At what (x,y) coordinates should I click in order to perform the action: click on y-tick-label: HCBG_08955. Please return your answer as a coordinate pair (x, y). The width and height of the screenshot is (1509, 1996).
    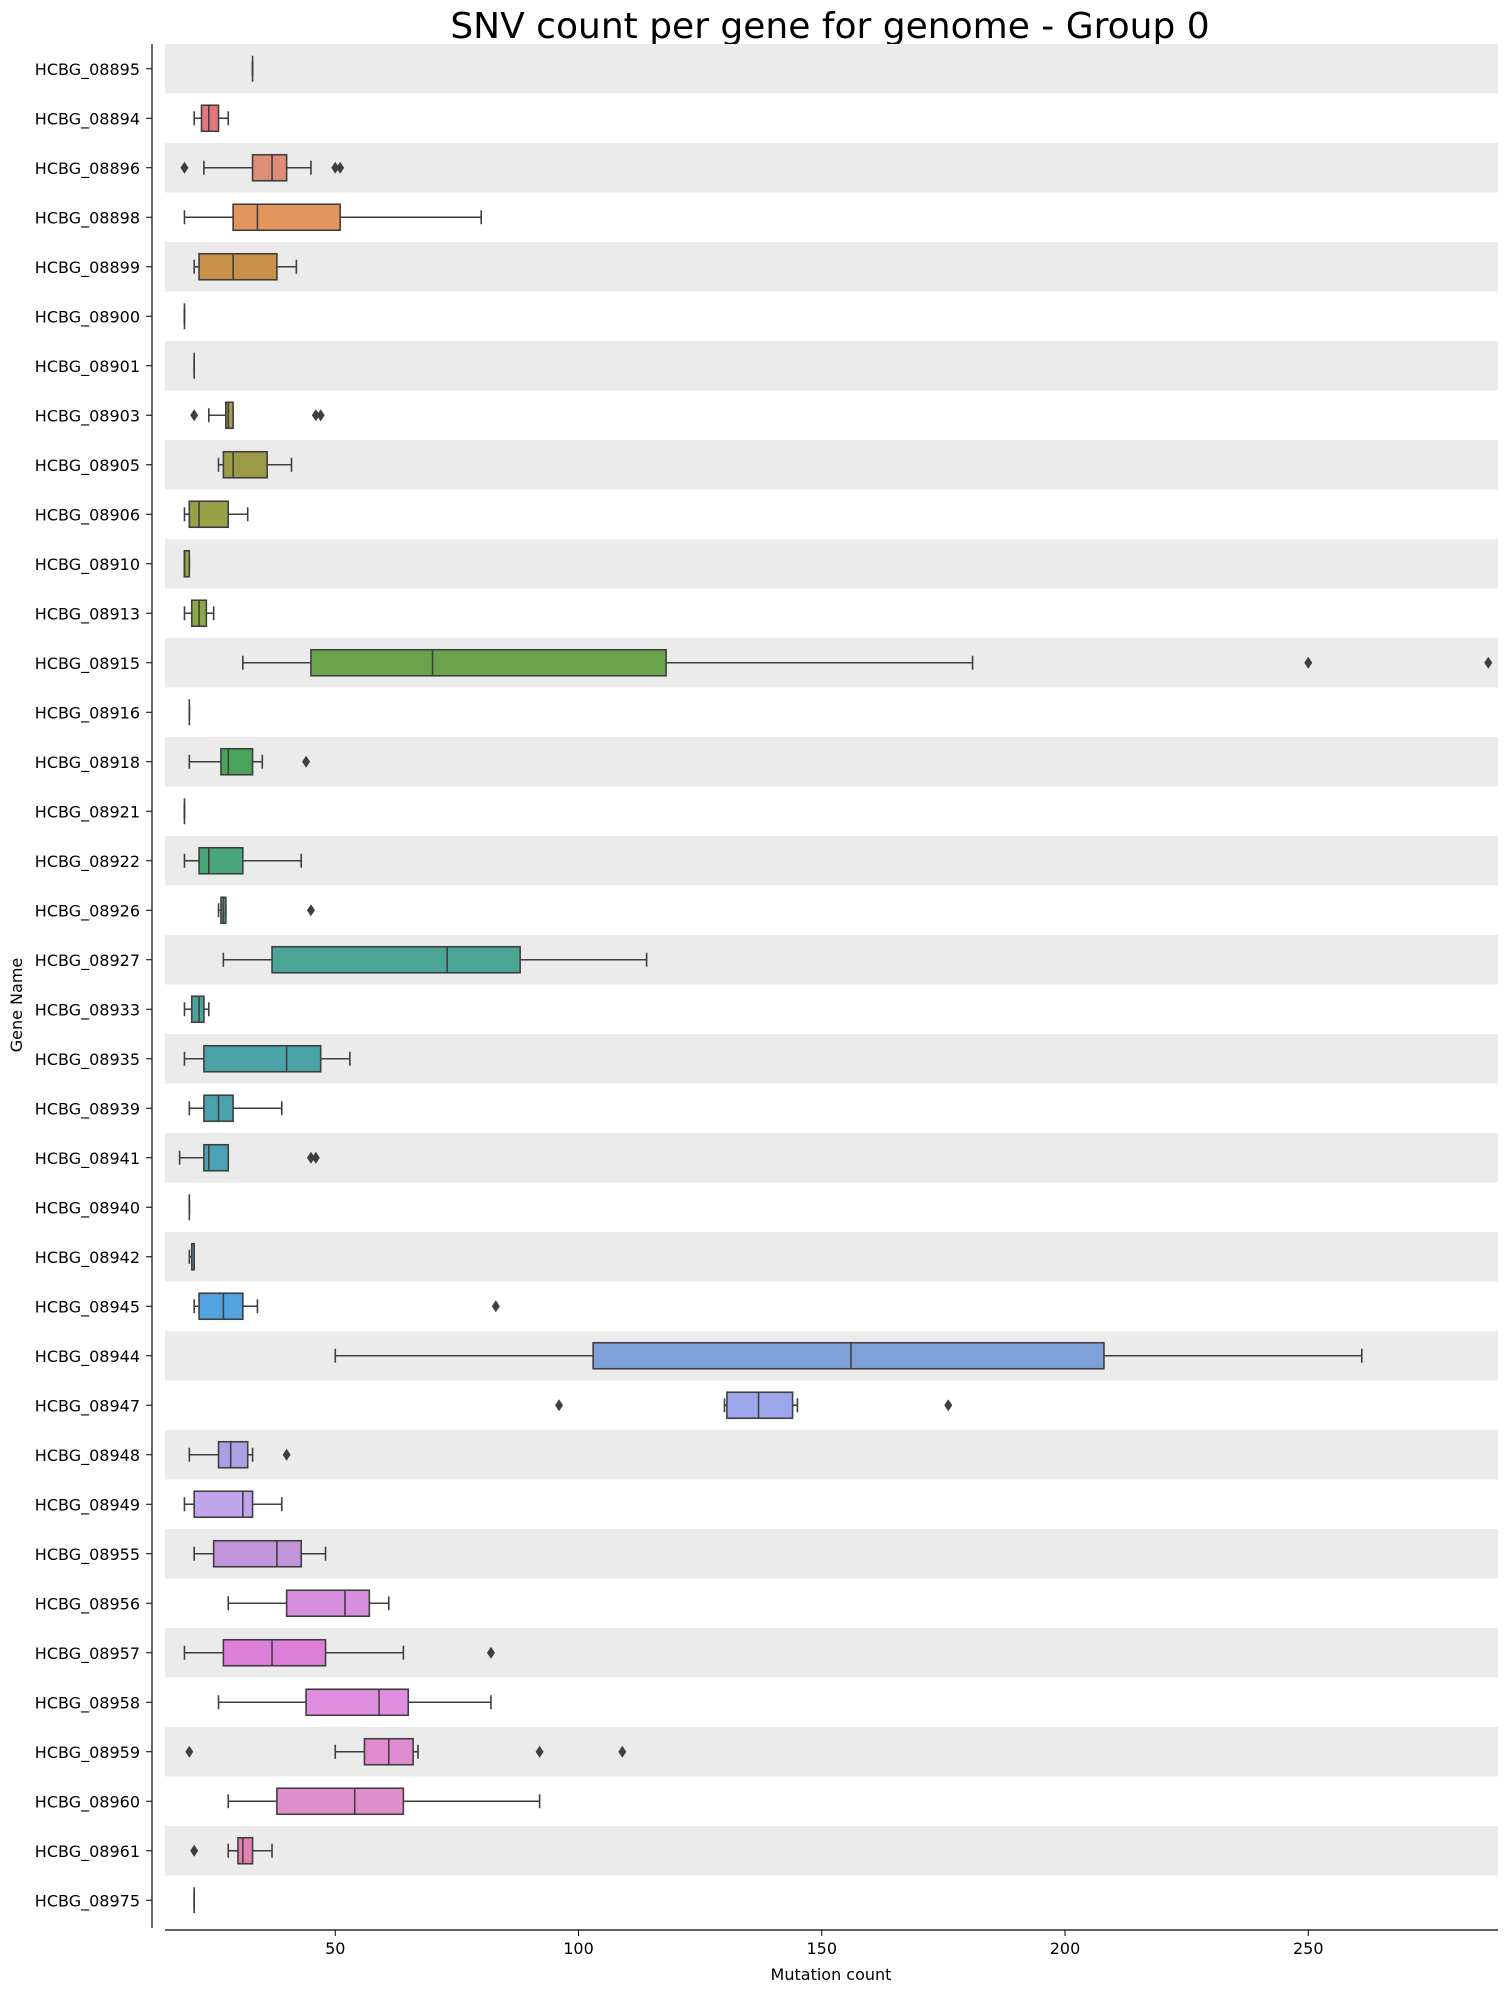
    Looking at the image, I should click on (87, 1555).